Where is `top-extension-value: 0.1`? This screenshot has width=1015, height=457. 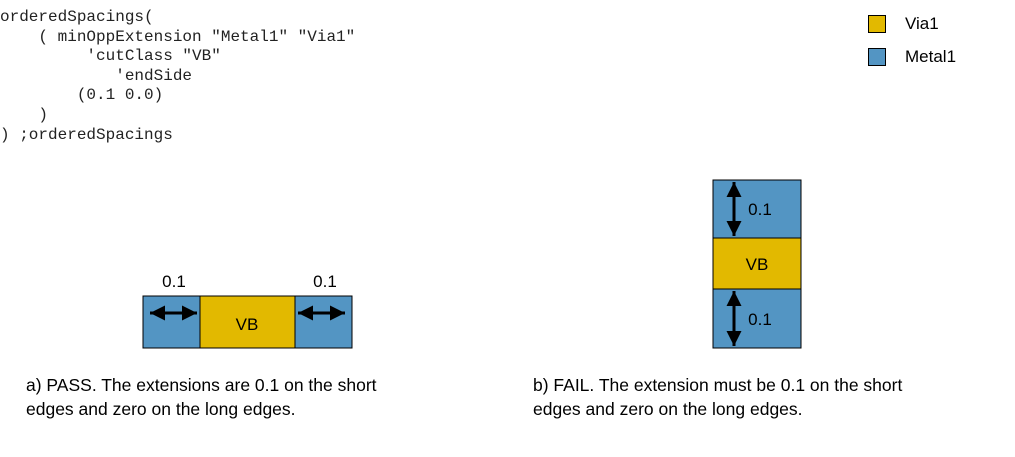 top-extension-value: 0.1 is located at coordinates (760, 209).